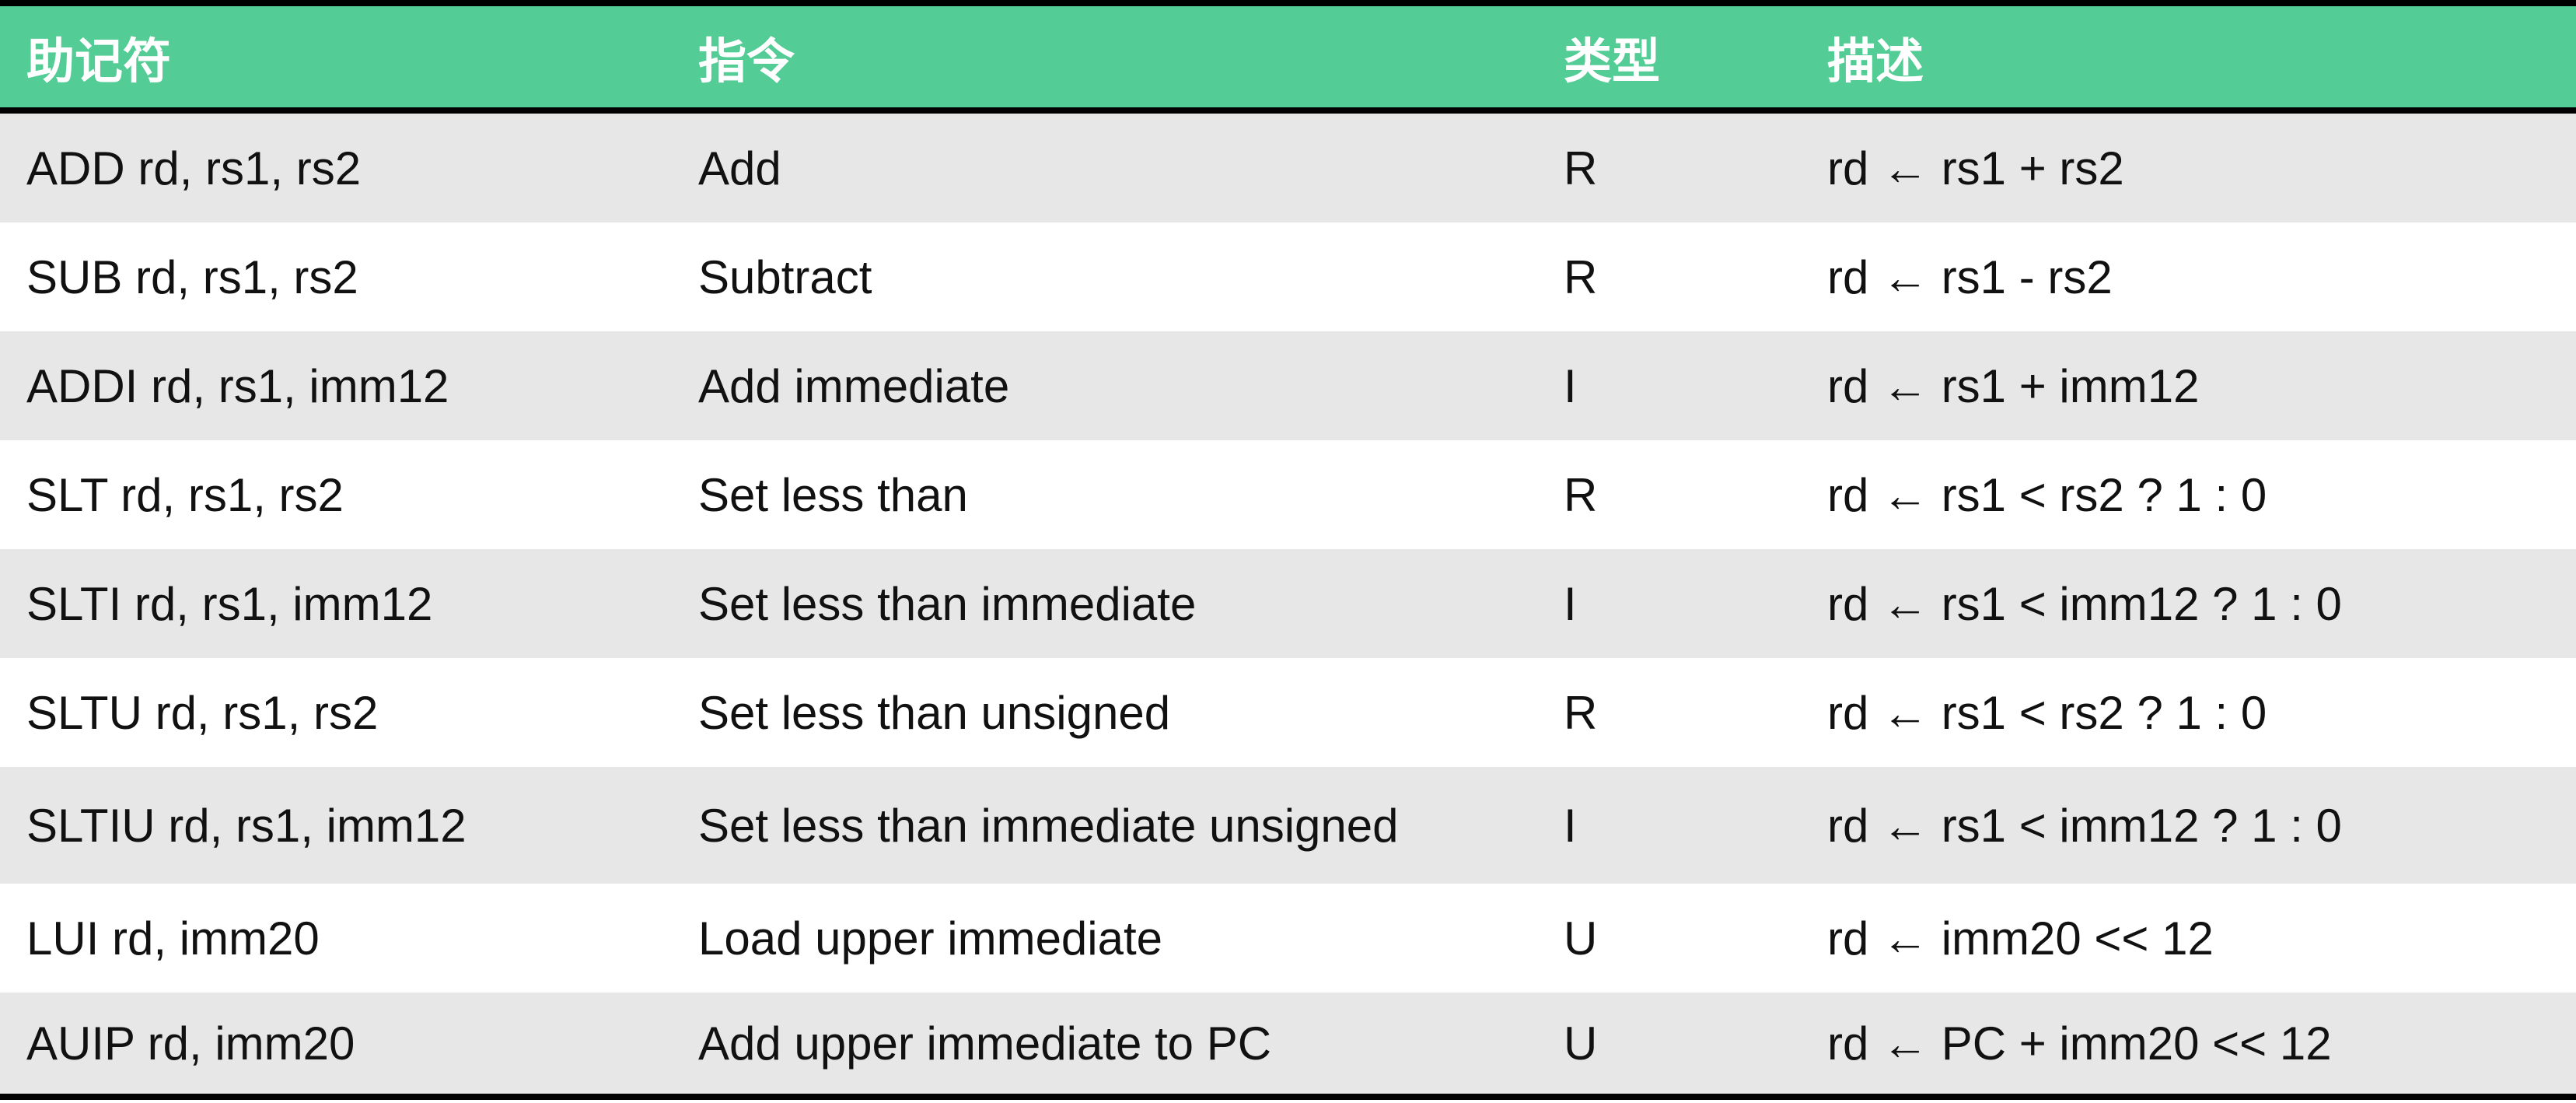  What do you see at coordinates (1975, 168) in the screenshot?
I see `cell-description: rd ← rs1 + rs2` at bounding box center [1975, 168].